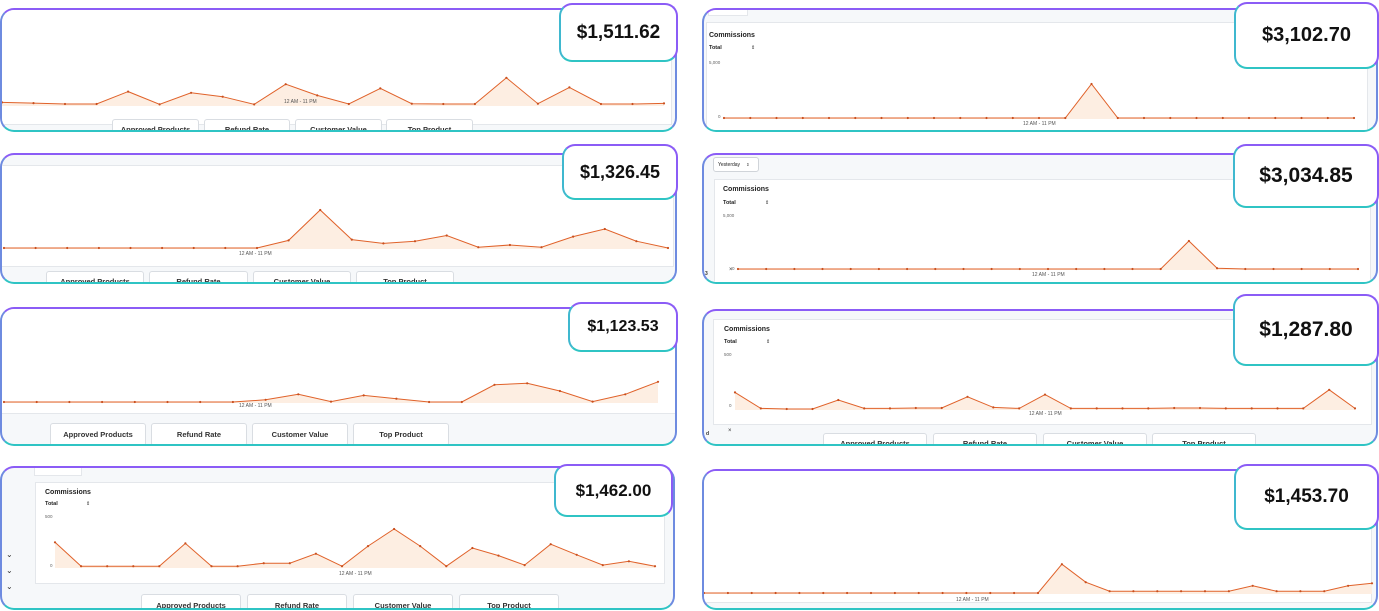  What do you see at coordinates (736, 164) in the screenshot?
I see `period-dropdown: Yesterday ⇕` at bounding box center [736, 164].